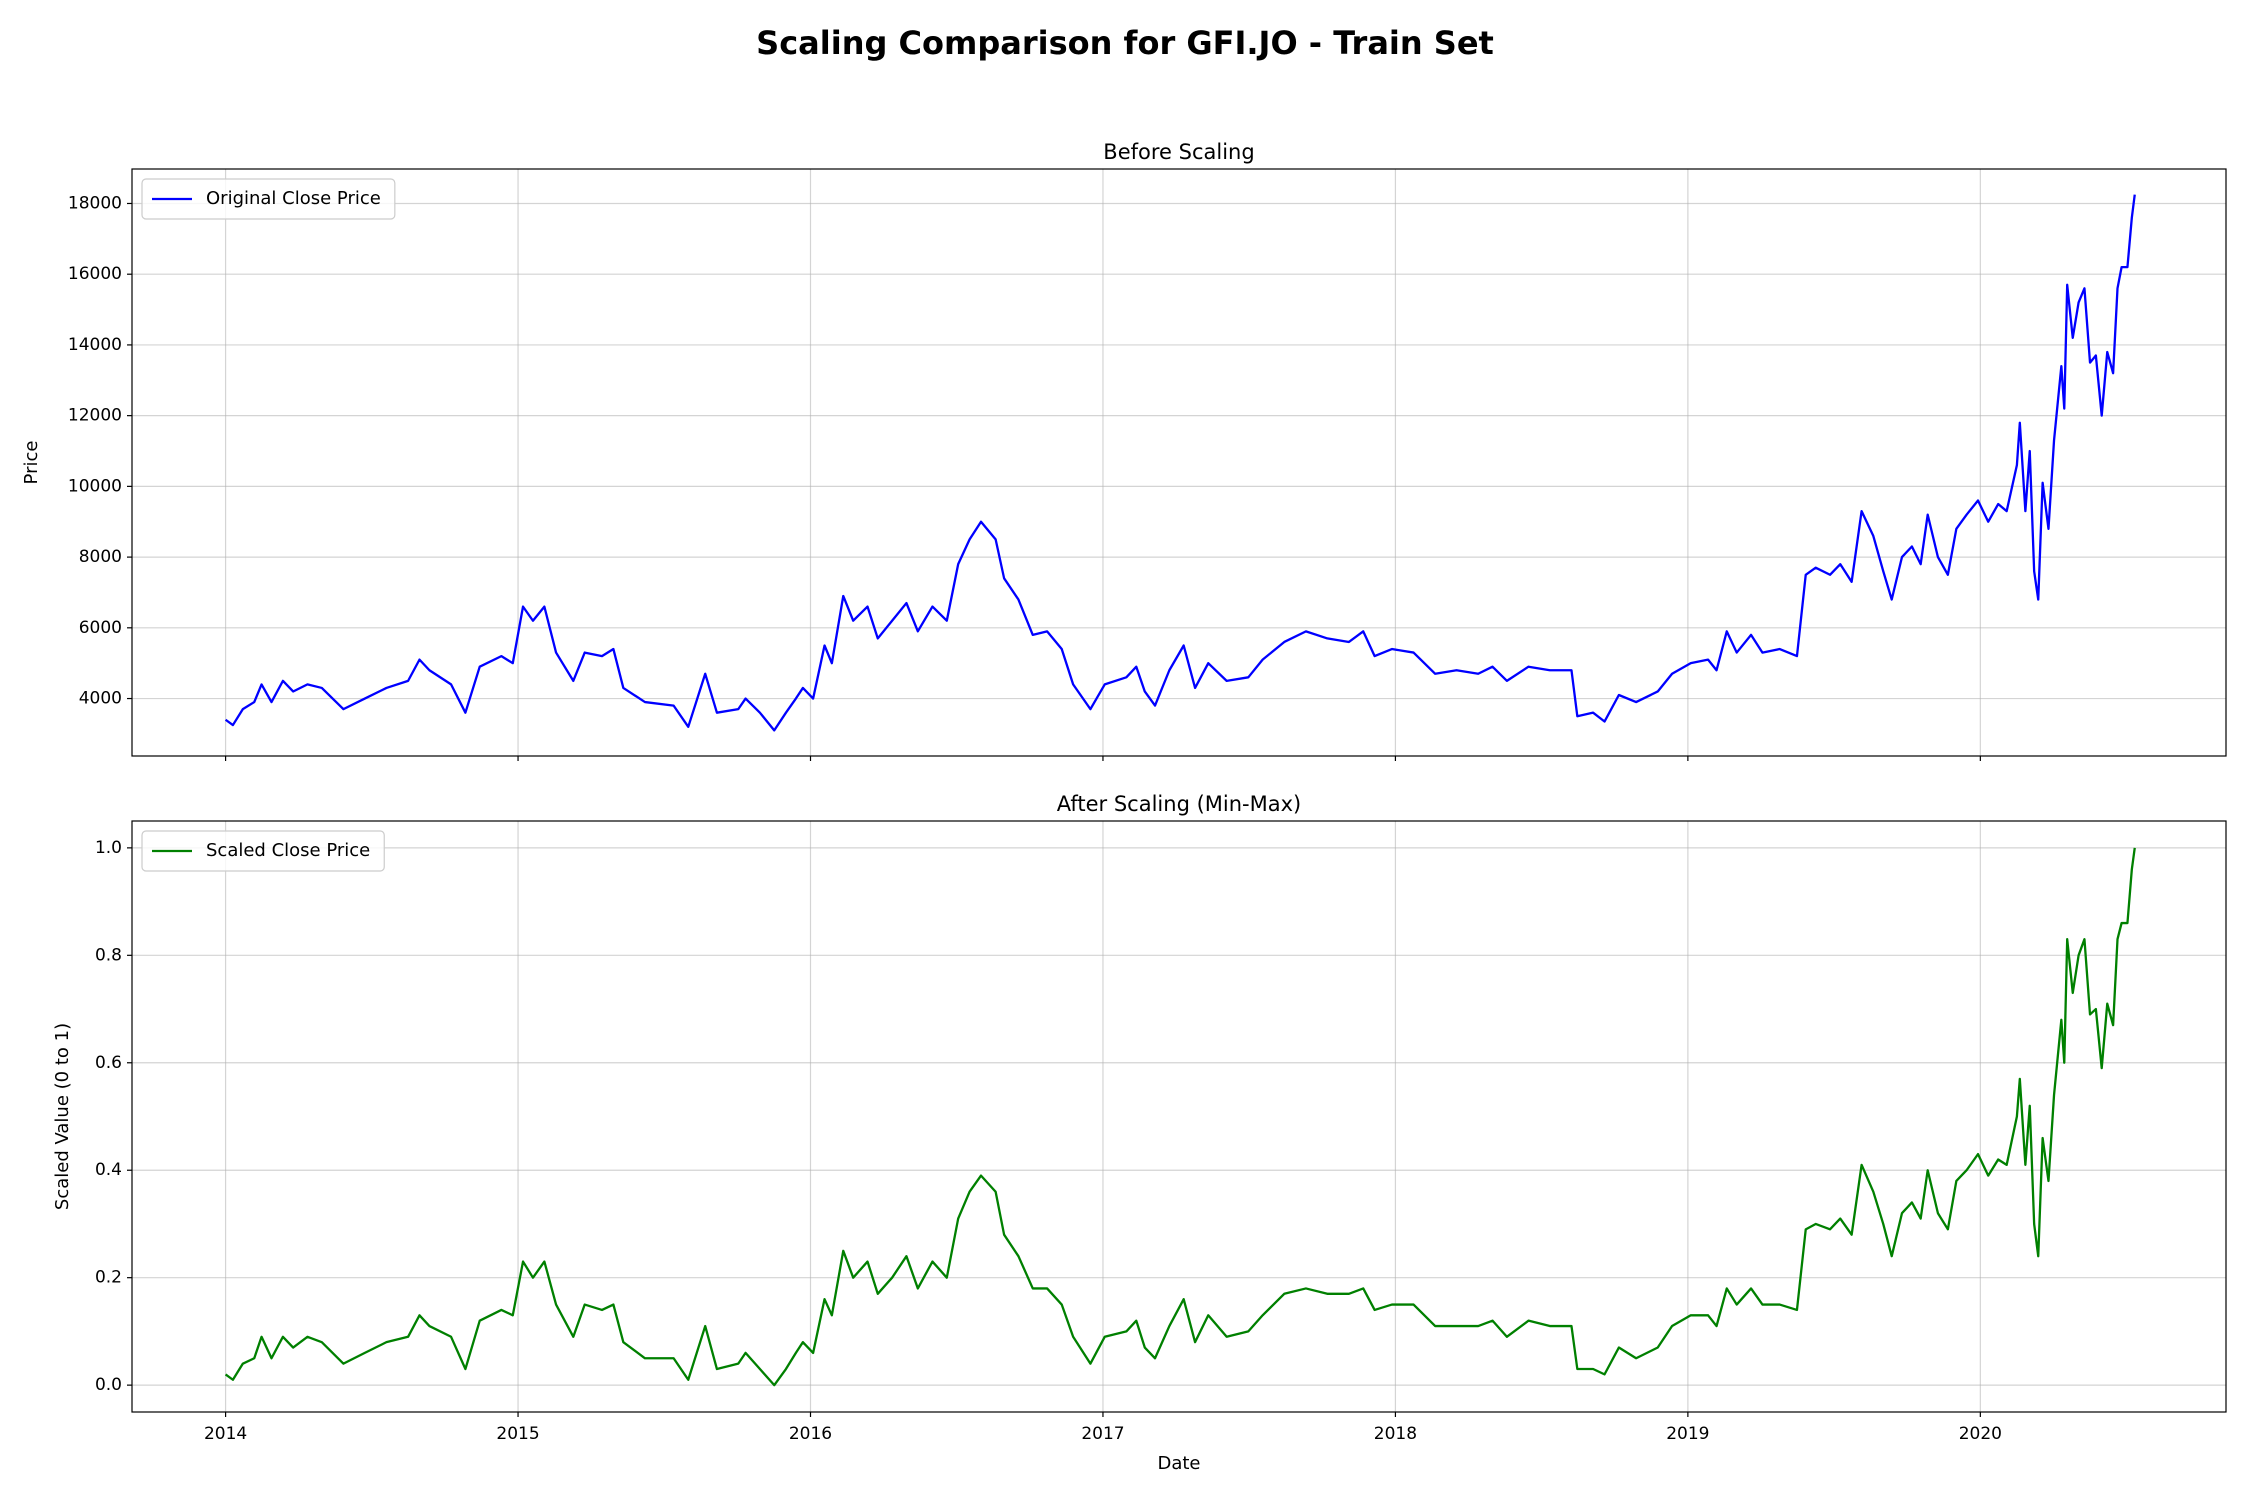 The image size is (2250, 1504). What do you see at coordinates (1179, 804) in the screenshot?
I see `axes-title: After Scaling (Min-Max)` at bounding box center [1179, 804].